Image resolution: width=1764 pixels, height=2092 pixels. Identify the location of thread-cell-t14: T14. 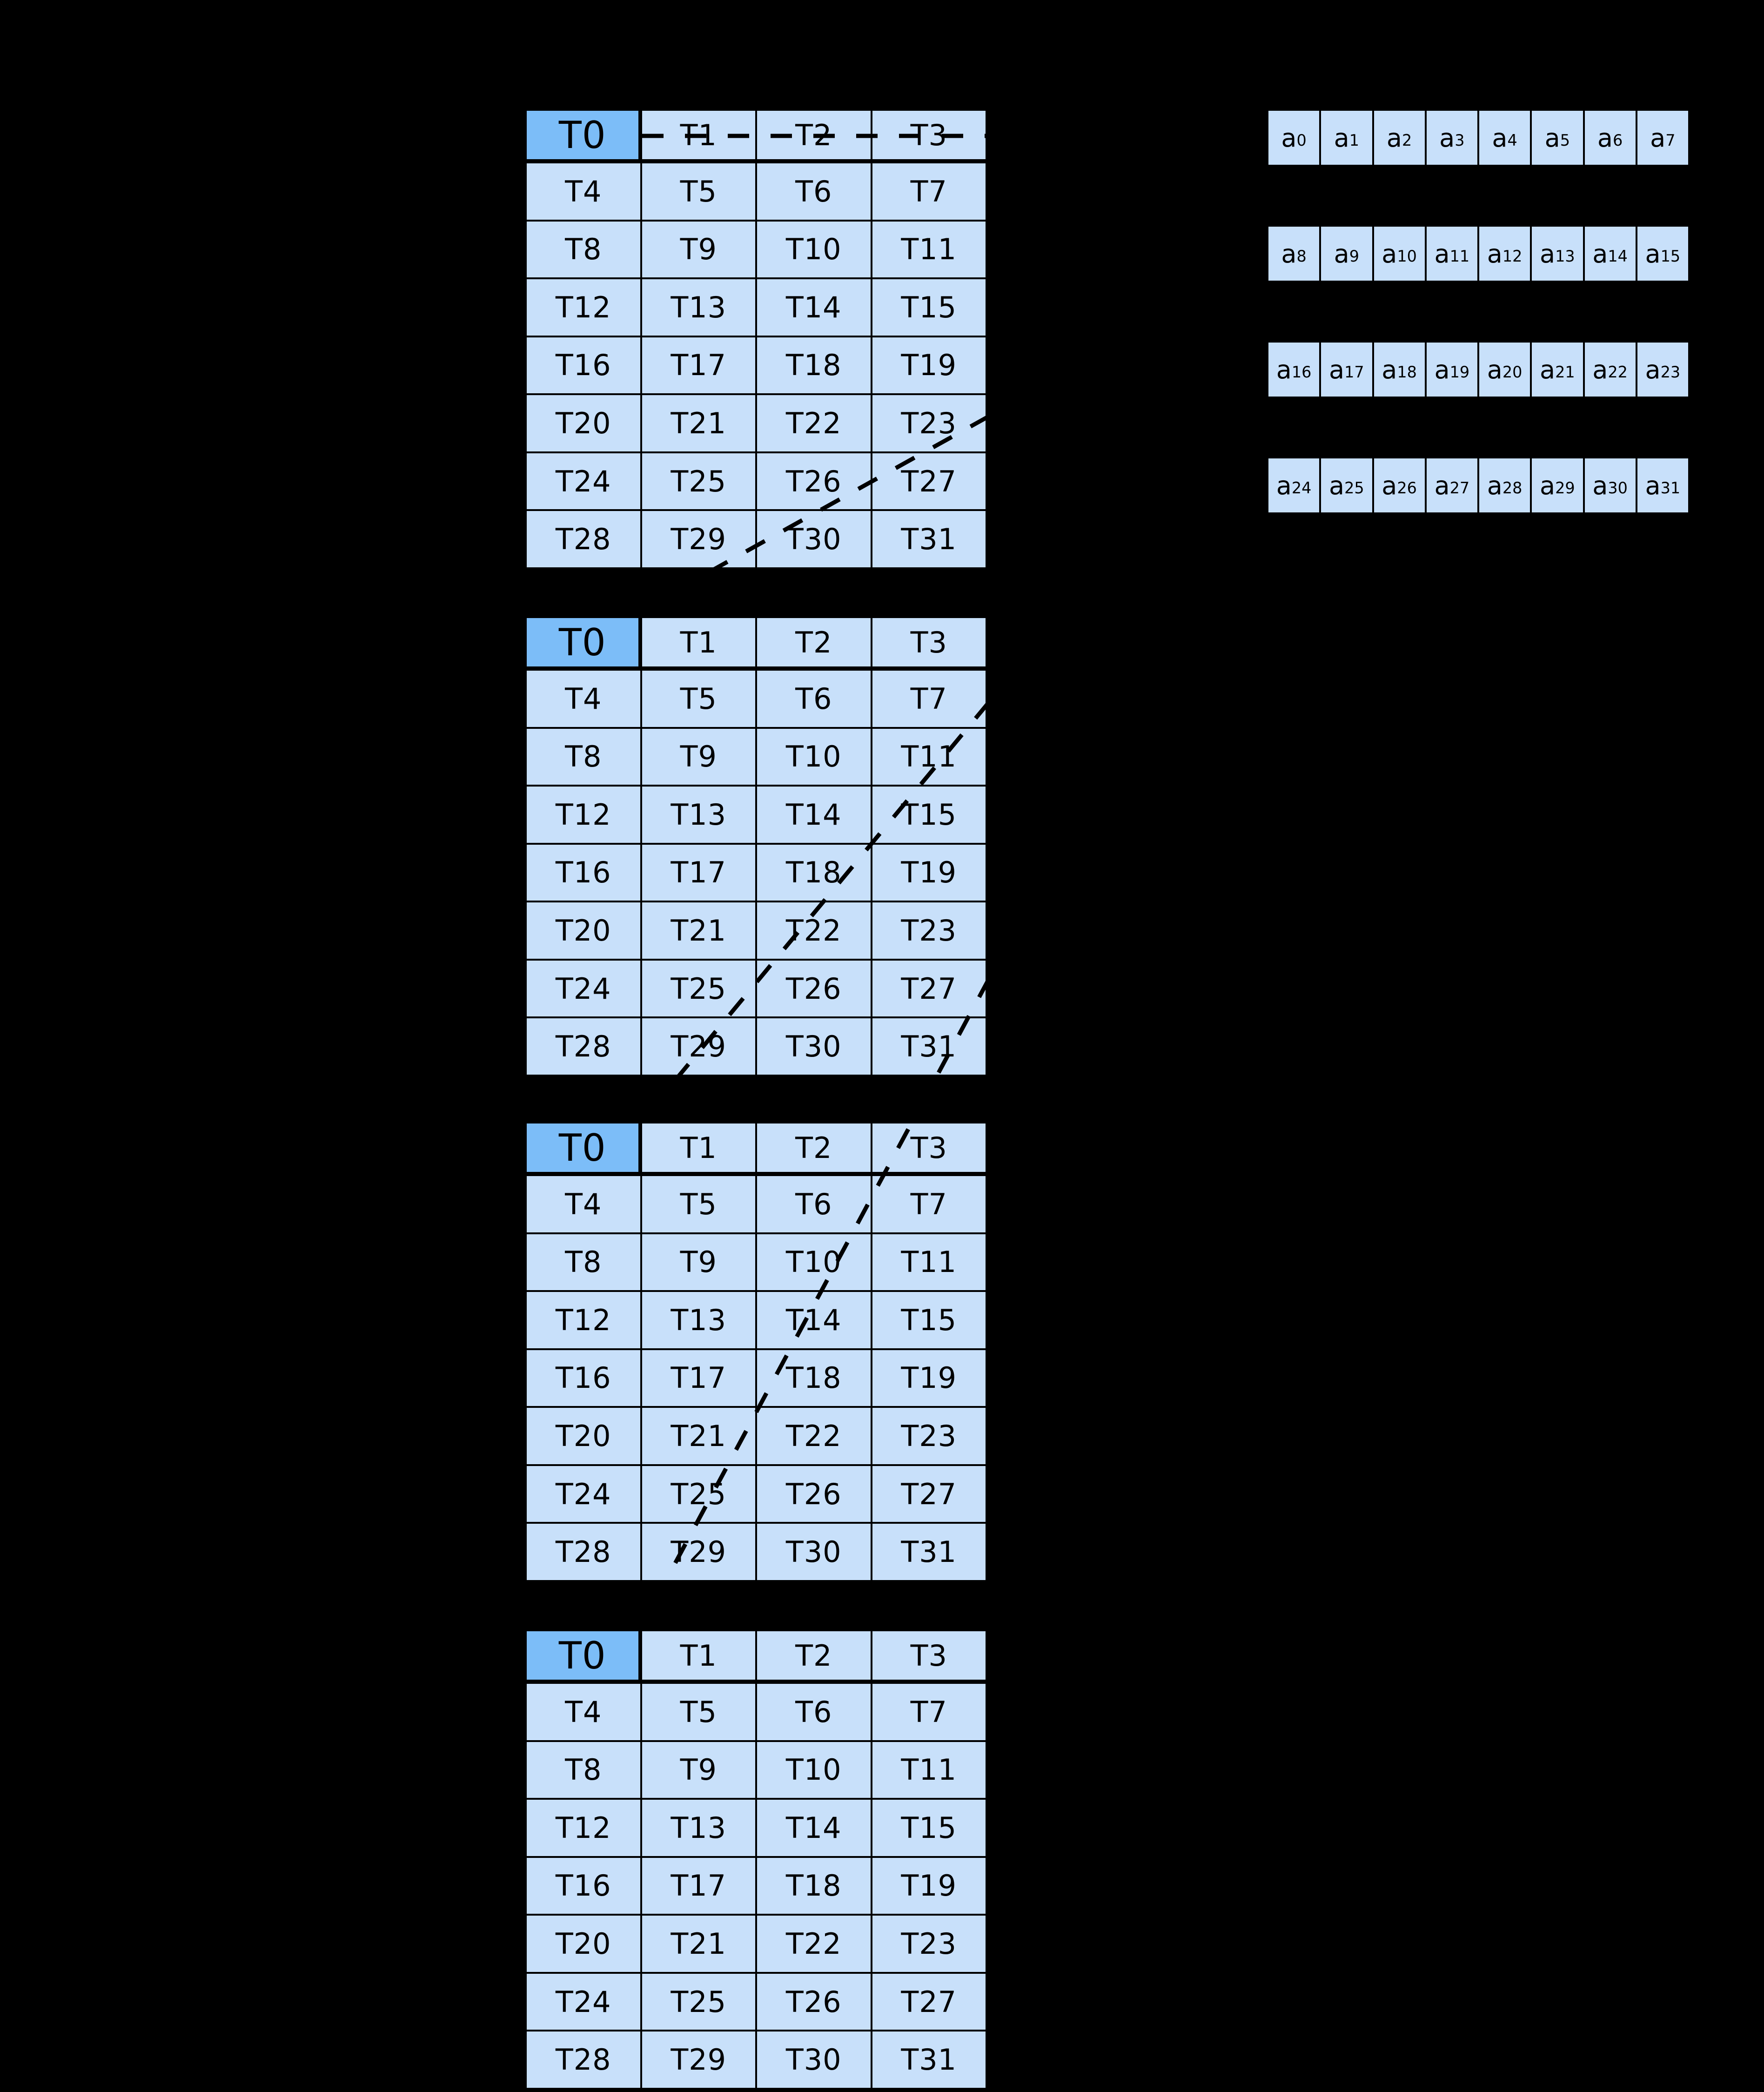
(814, 307).